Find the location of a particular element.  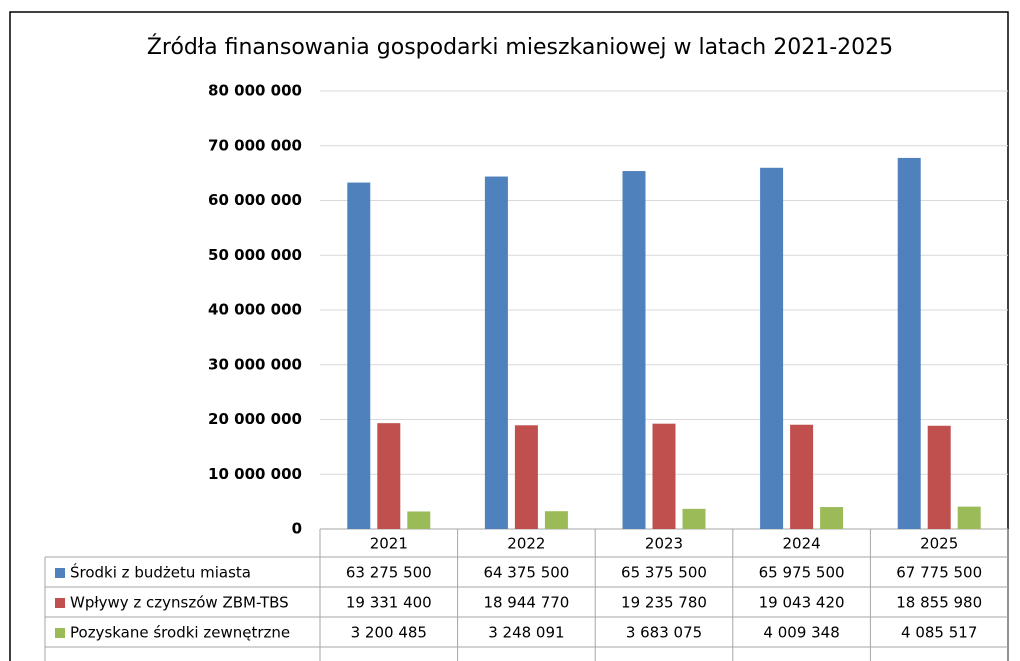

y-tick-label: 10 000 000 is located at coordinates (255, 474).